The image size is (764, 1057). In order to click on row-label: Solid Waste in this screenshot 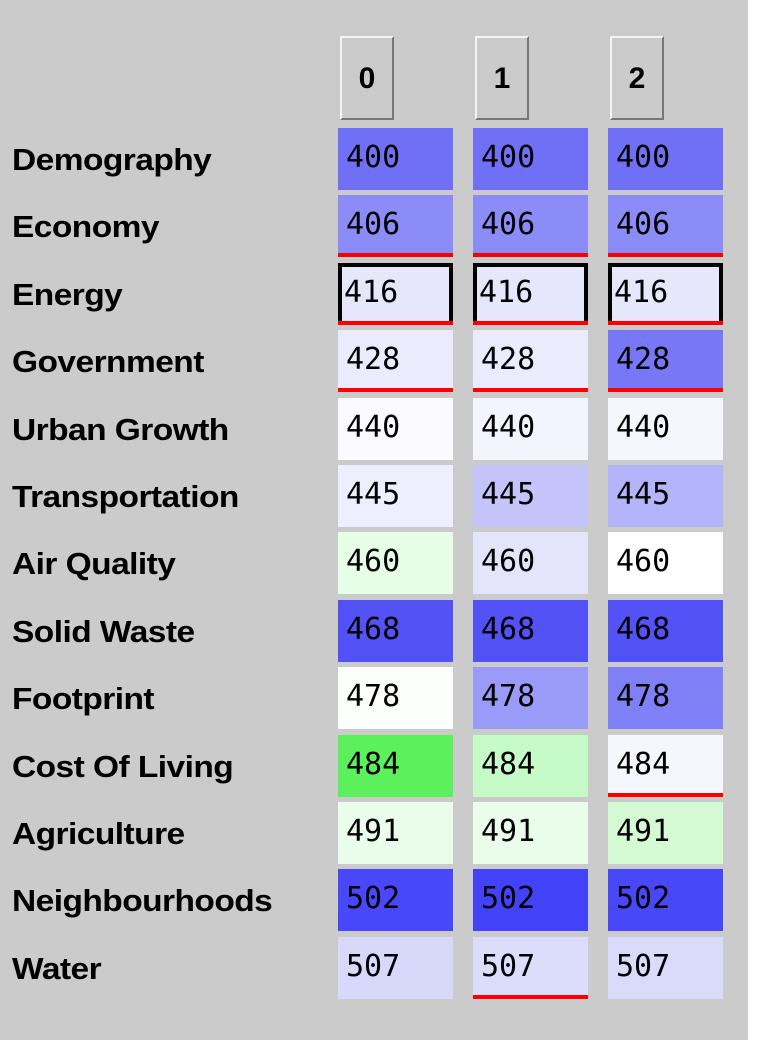, I will do `click(103, 631)`.